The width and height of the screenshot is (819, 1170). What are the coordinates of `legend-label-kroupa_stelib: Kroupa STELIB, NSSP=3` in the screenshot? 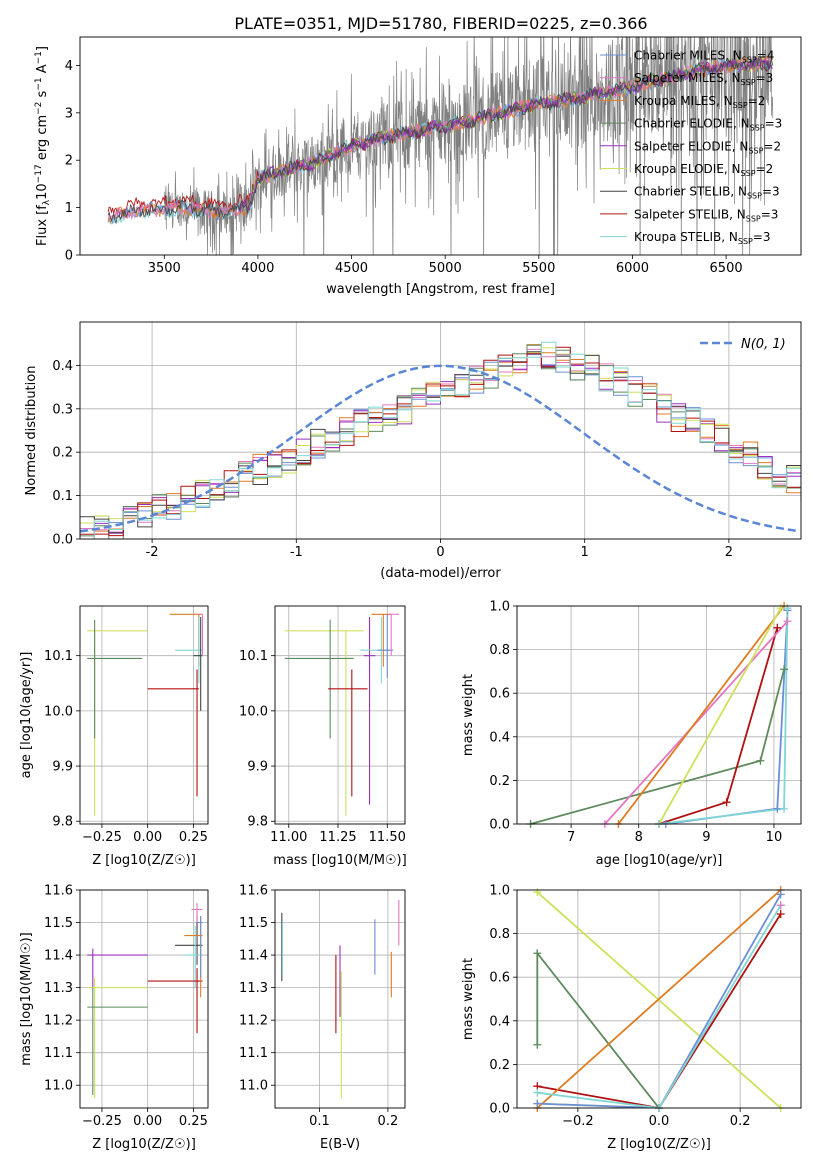 It's located at (702, 238).